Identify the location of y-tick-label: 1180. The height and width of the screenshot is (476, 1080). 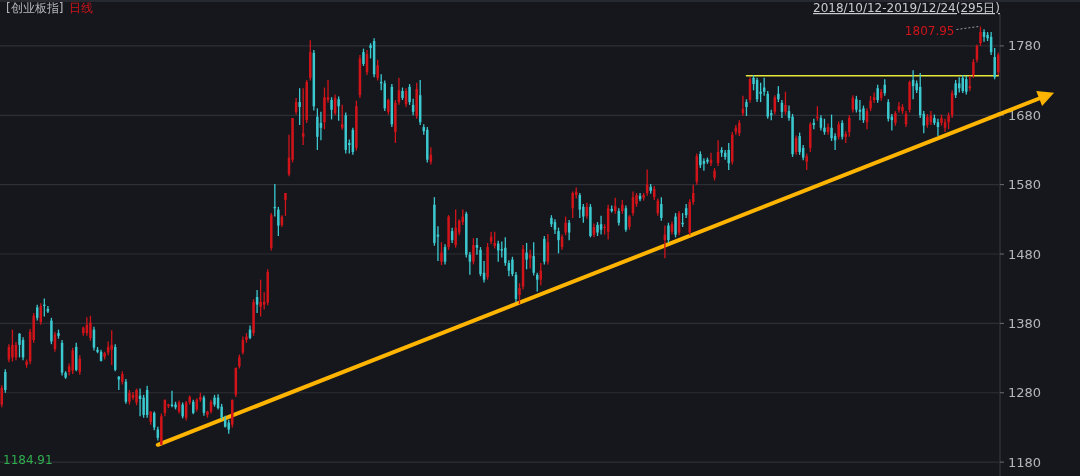
(1025, 462).